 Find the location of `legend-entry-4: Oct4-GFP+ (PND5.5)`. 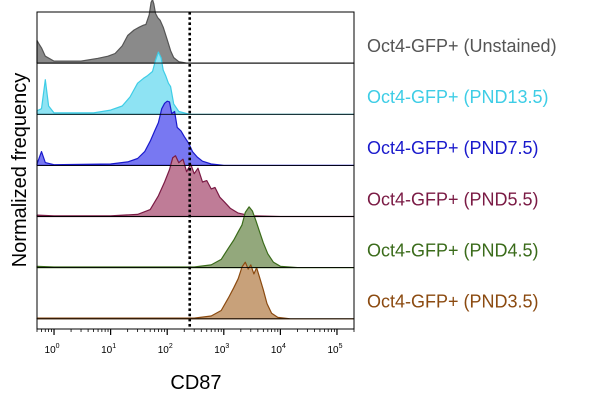

legend-entry-4: Oct4-GFP+ (PND5.5) is located at coordinates (453, 199).